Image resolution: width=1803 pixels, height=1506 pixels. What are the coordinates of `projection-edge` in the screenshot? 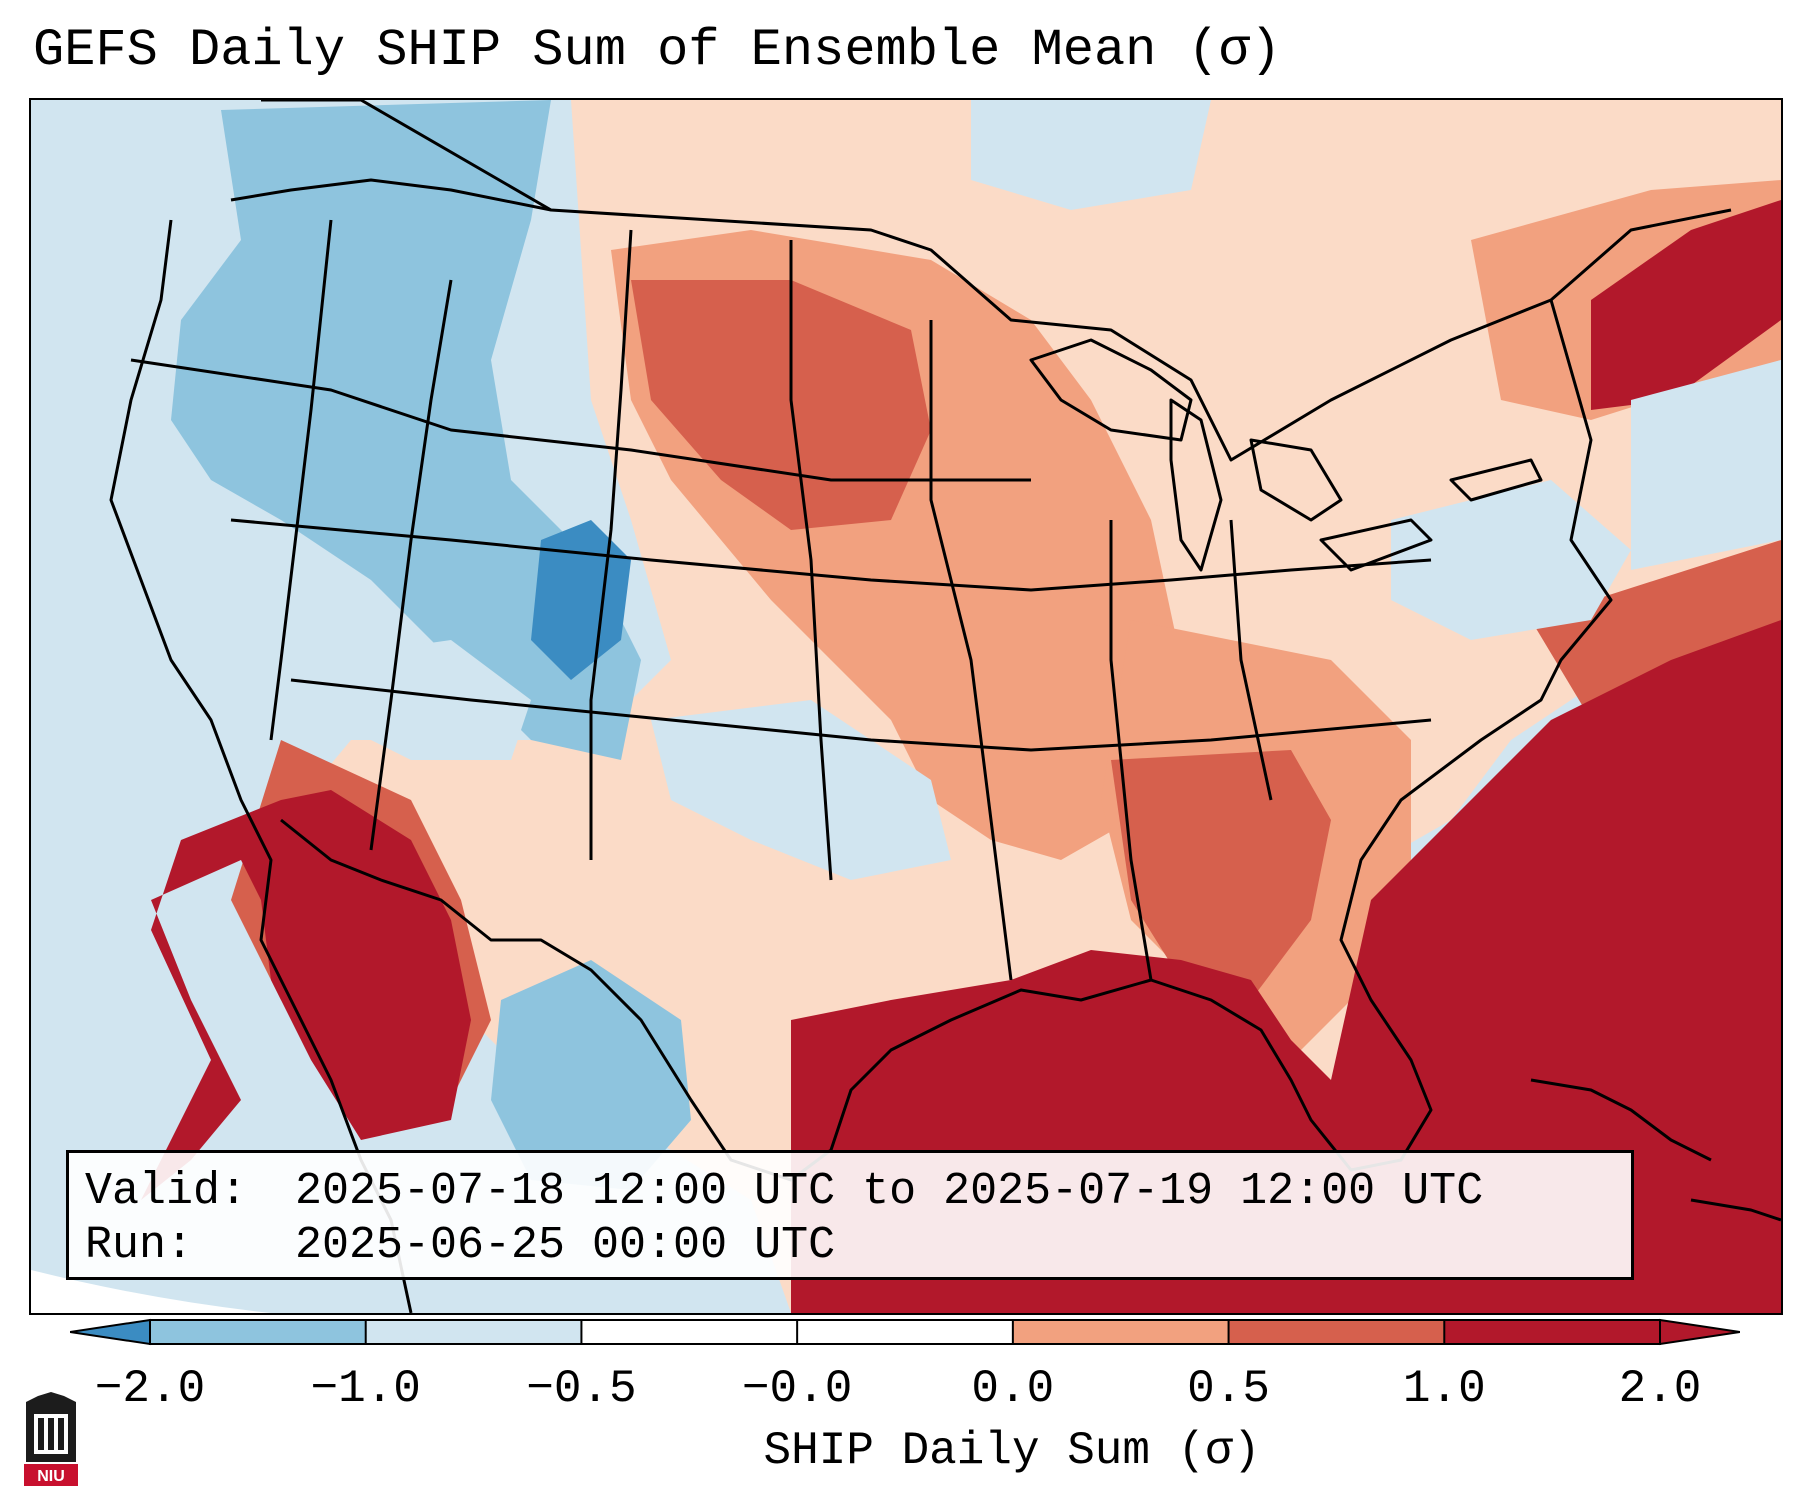 It's located at (151, 1291).